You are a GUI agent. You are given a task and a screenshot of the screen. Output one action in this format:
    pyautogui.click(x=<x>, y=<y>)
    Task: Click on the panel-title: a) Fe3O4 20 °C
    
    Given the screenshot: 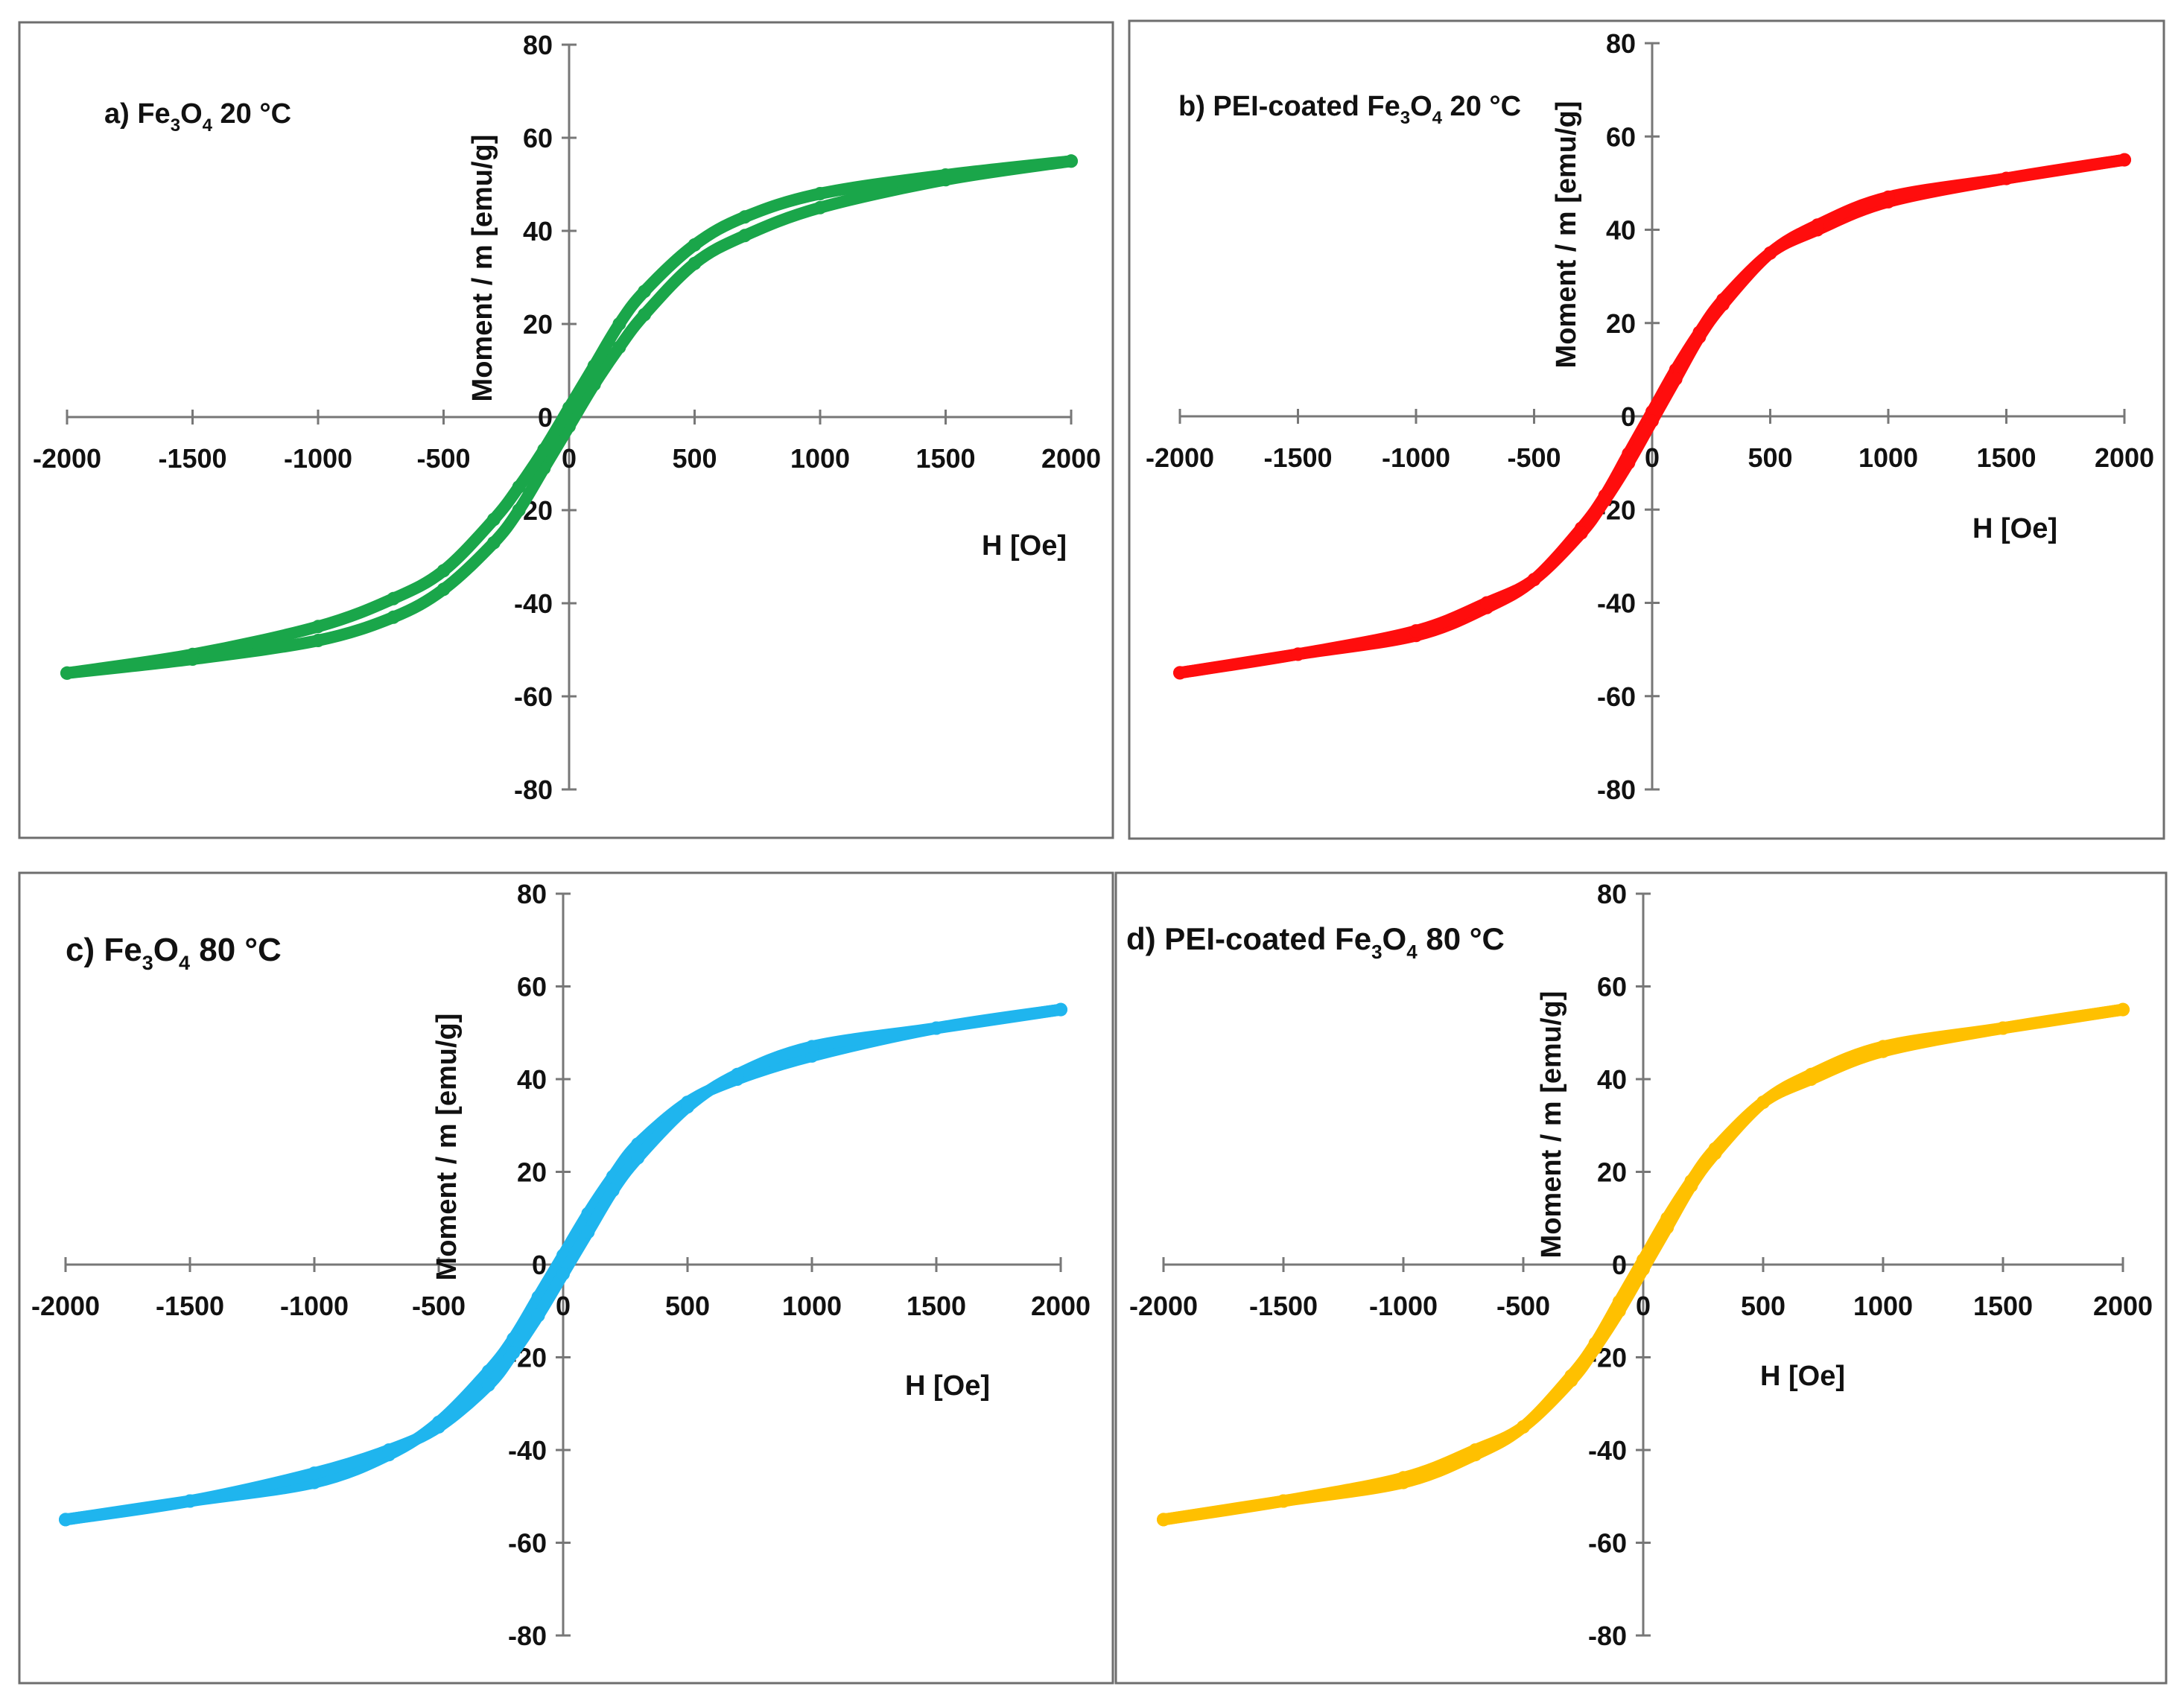 What is the action you would take?
    pyautogui.click(x=197, y=117)
    